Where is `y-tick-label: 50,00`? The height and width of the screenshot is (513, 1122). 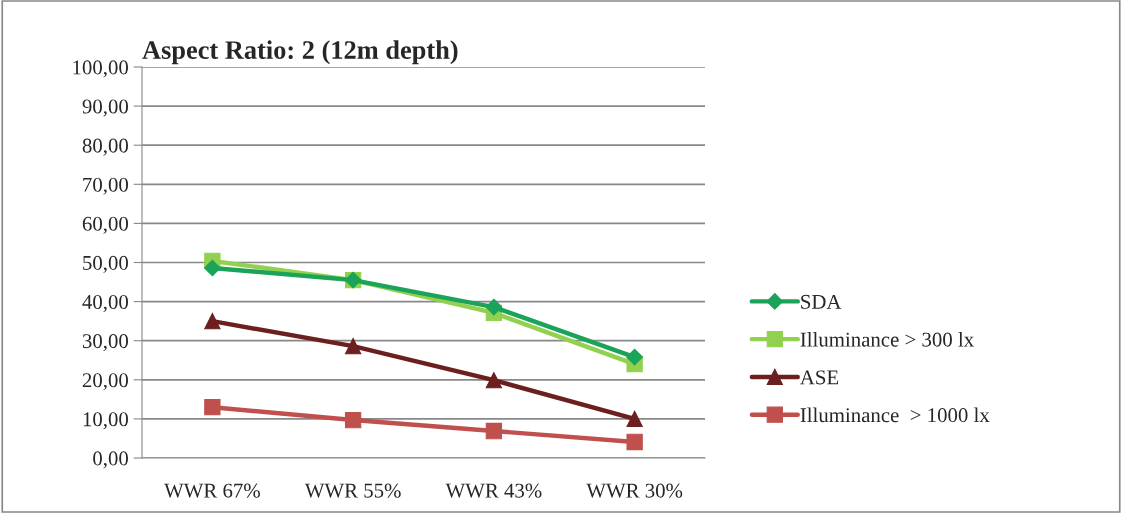
y-tick-label: 50,00 is located at coordinates (106, 264).